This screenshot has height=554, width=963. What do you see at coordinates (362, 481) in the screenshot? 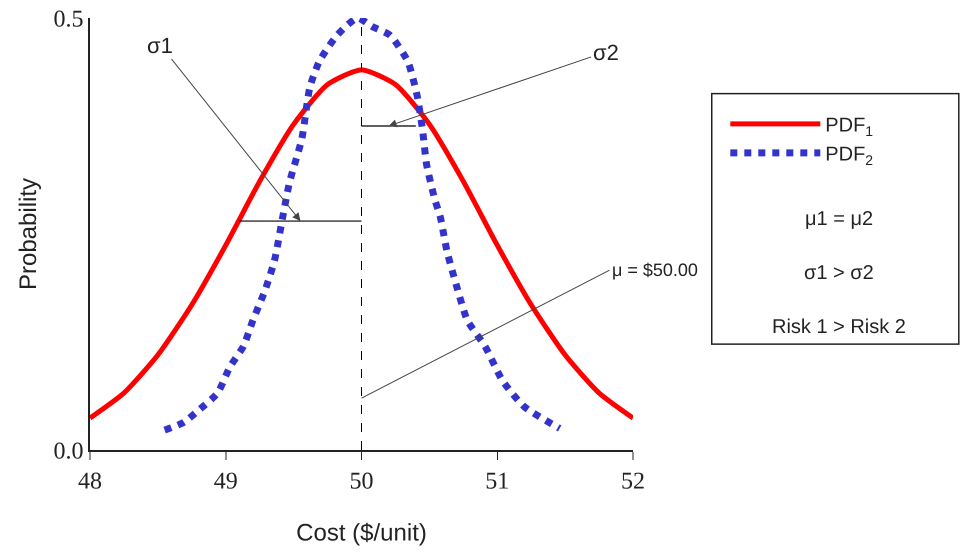
I see `x-tick-label: 50` at bounding box center [362, 481].